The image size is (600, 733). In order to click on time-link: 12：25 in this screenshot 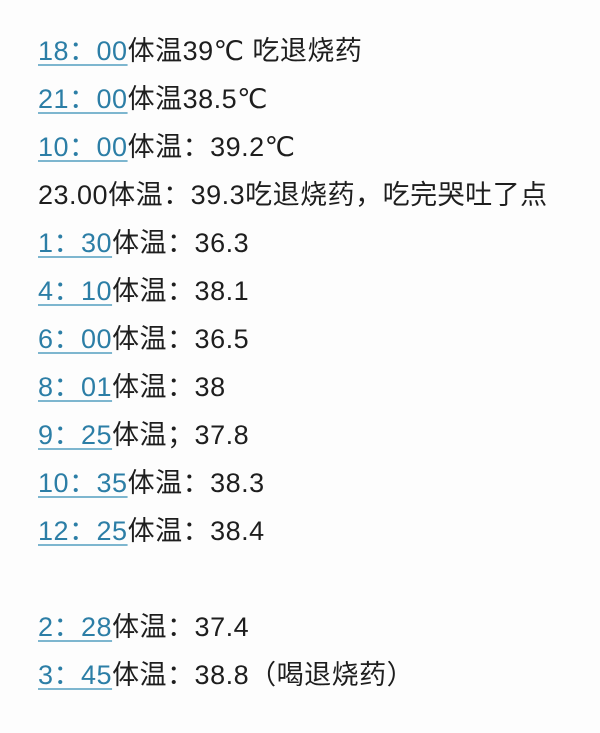, I will do `click(83, 531)`.